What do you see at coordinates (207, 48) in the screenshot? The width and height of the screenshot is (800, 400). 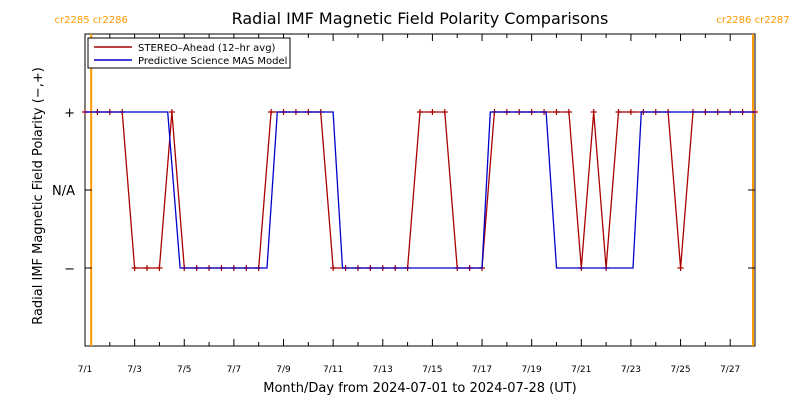 I see `legend-label-stereo: STEREO–Ahead (12–hr avg)` at bounding box center [207, 48].